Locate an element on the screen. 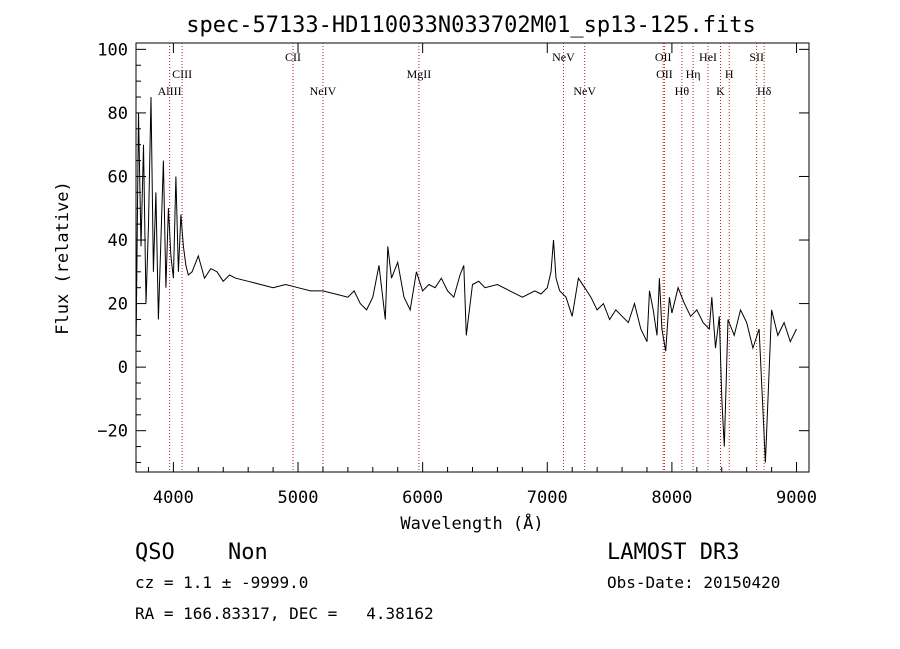  emission-line-label: NeIV is located at coordinates (323, 91).